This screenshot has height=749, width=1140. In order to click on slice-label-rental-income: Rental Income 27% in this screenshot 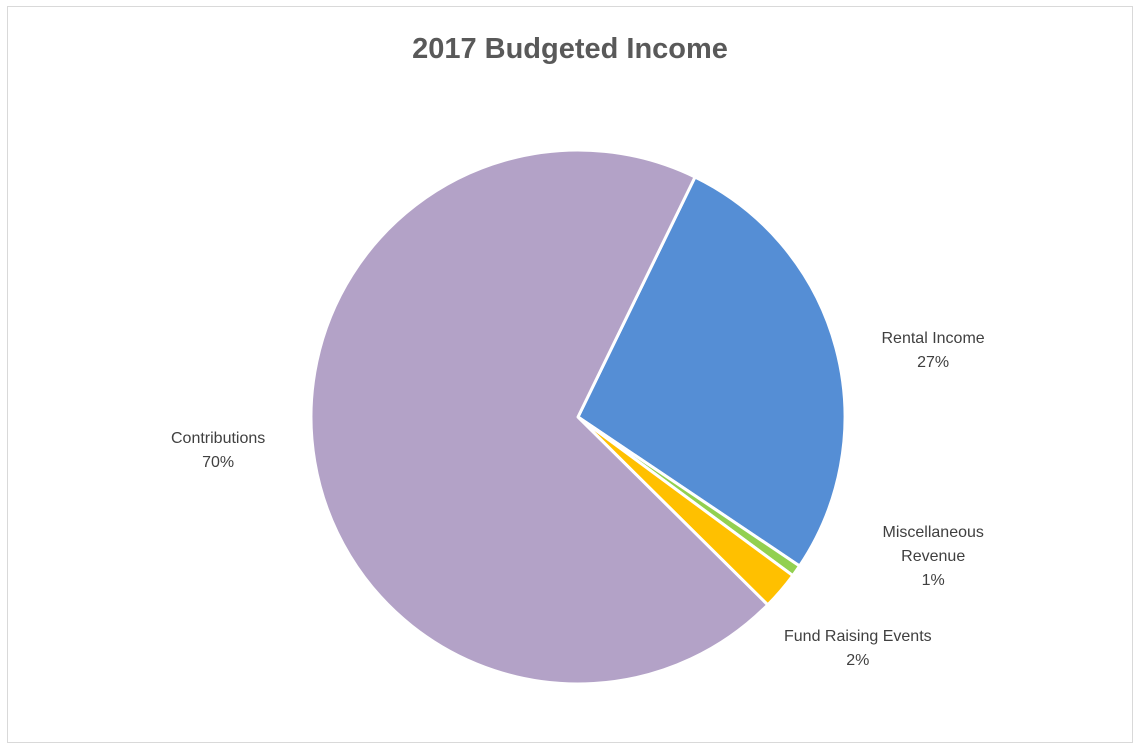, I will do `click(933, 351)`.